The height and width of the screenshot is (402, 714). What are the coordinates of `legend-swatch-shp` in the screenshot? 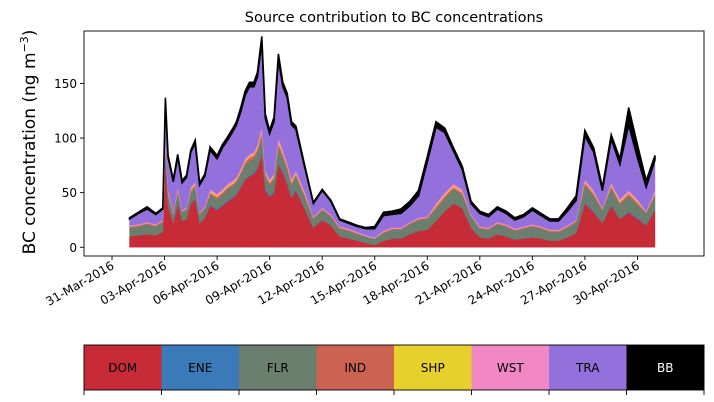 It's located at (433, 367).